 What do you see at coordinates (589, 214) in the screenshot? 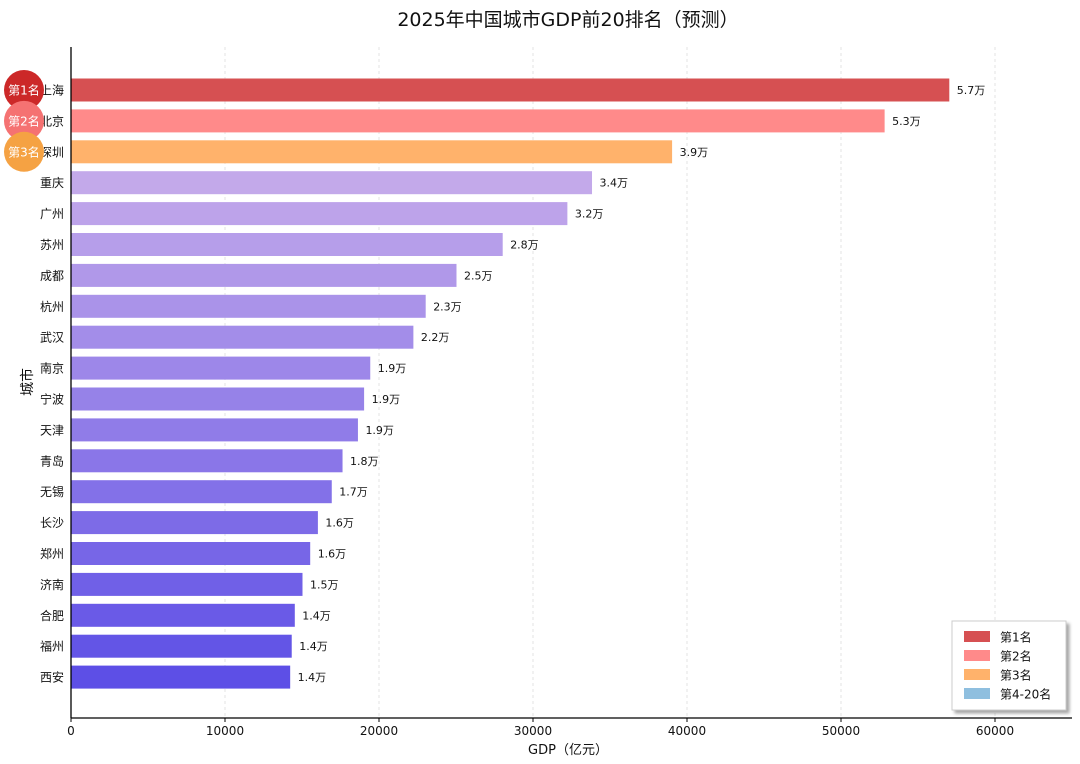
I see `value-label-5: 3.2万` at bounding box center [589, 214].